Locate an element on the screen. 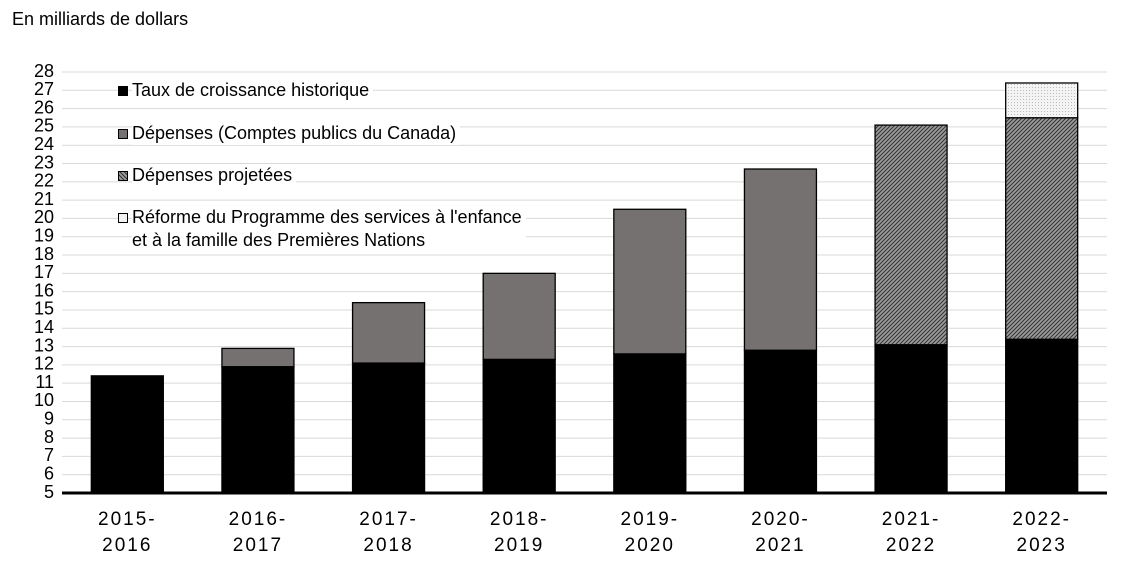 The image size is (1127, 566). y-tick-label: 23 is located at coordinates (44, 162).